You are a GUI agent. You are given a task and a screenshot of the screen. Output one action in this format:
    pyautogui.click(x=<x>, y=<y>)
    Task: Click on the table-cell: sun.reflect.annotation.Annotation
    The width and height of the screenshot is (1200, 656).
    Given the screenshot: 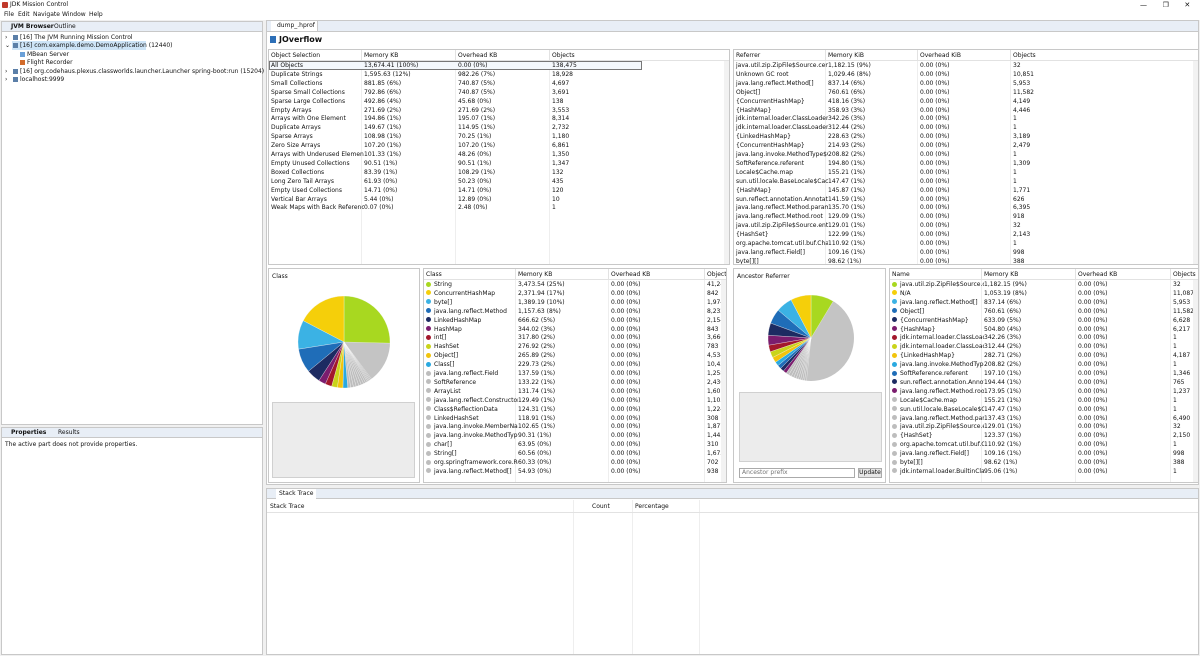 What is the action you would take?
    pyautogui.click(x=782, y=199)
    